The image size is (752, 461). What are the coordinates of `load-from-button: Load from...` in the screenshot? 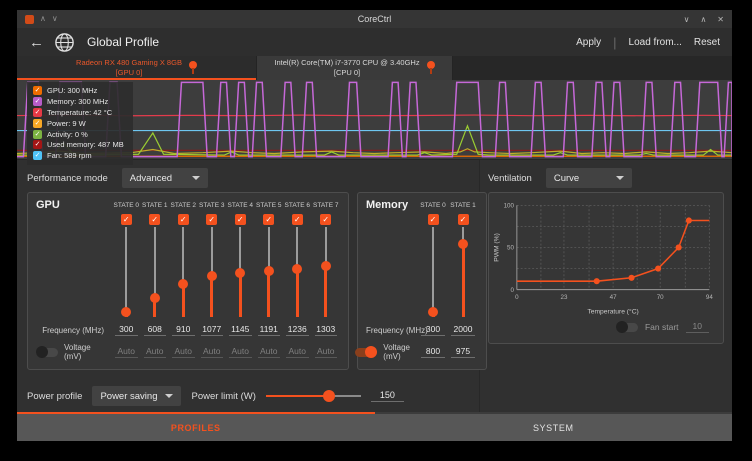 It's located at (655, 42).